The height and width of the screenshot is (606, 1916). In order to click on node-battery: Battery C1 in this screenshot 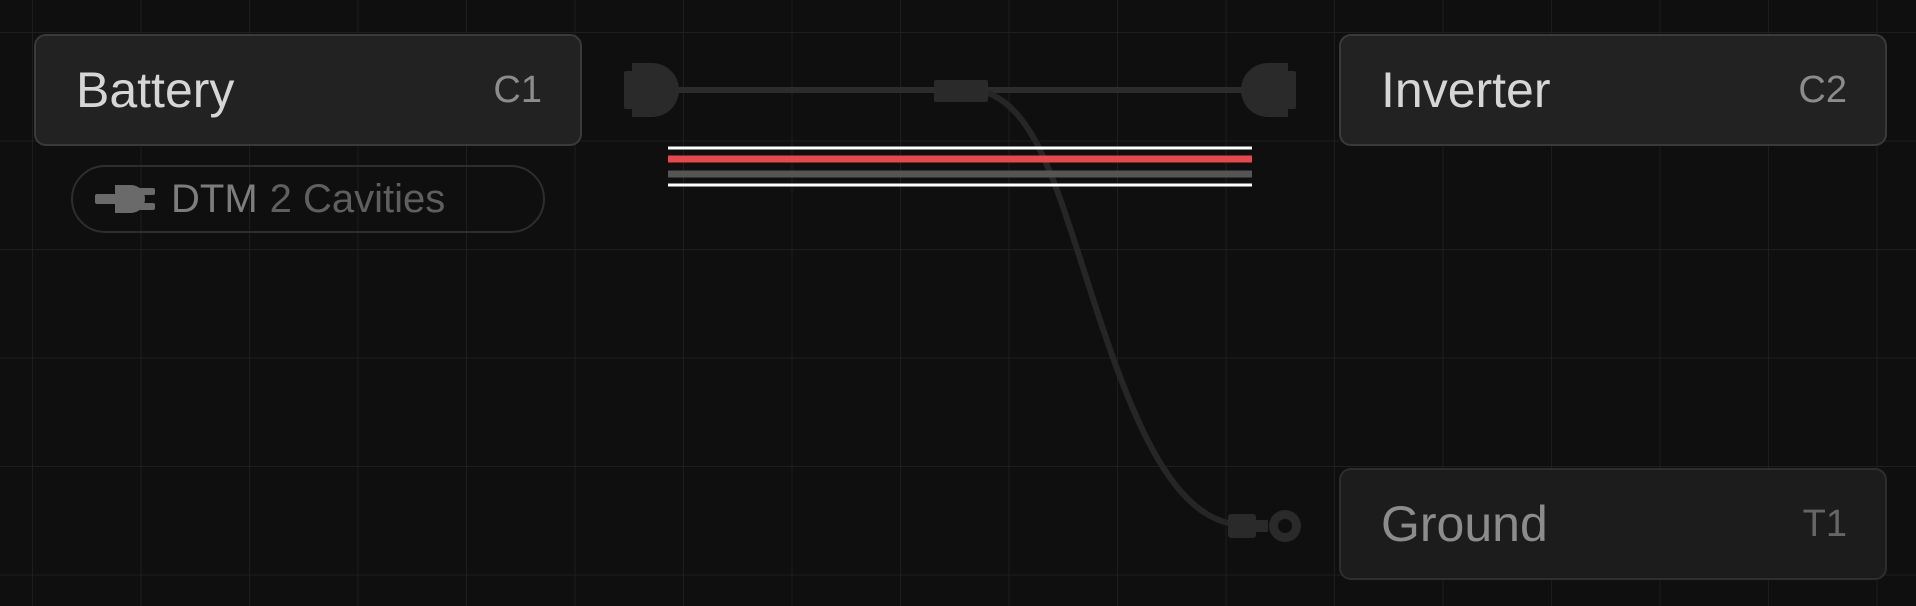, I will do `click(308, 90)`.